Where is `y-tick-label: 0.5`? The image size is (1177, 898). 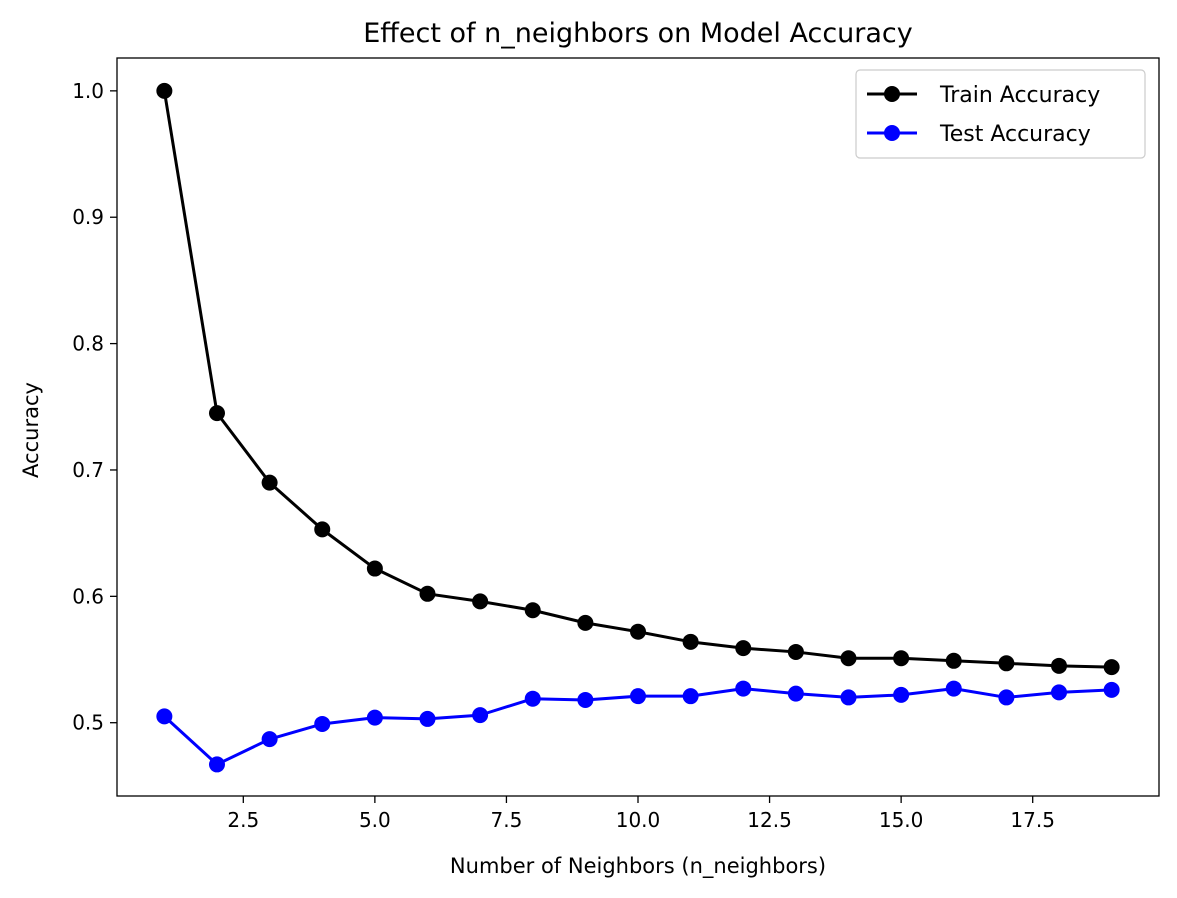
y-tick-label: 0.5 is located at coordinates (88, 723).